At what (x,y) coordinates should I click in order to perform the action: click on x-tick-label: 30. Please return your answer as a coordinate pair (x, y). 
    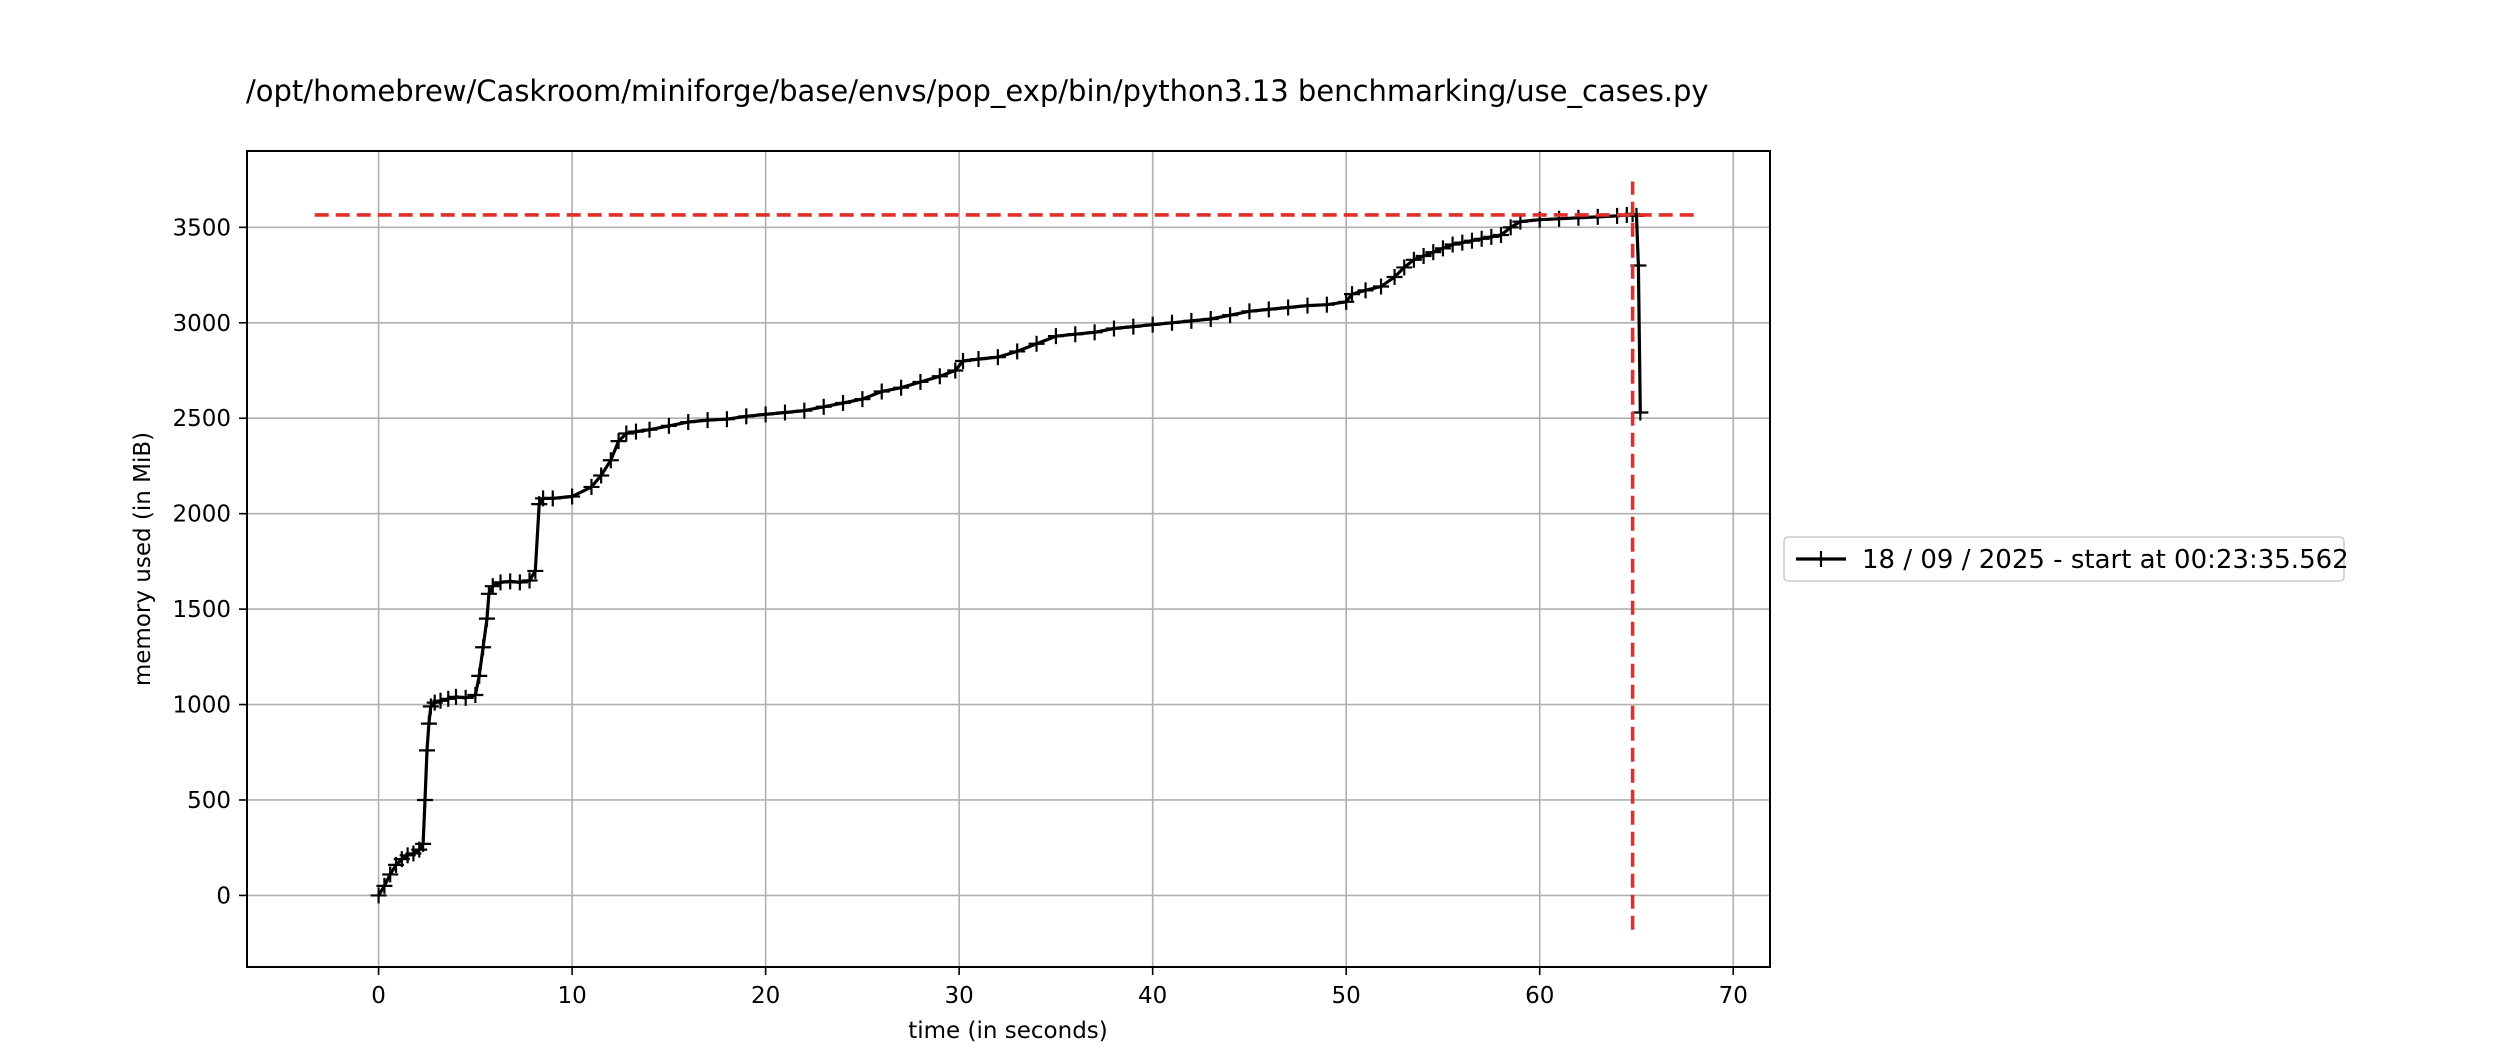
    Looking at the image, I should click on (959, 996).